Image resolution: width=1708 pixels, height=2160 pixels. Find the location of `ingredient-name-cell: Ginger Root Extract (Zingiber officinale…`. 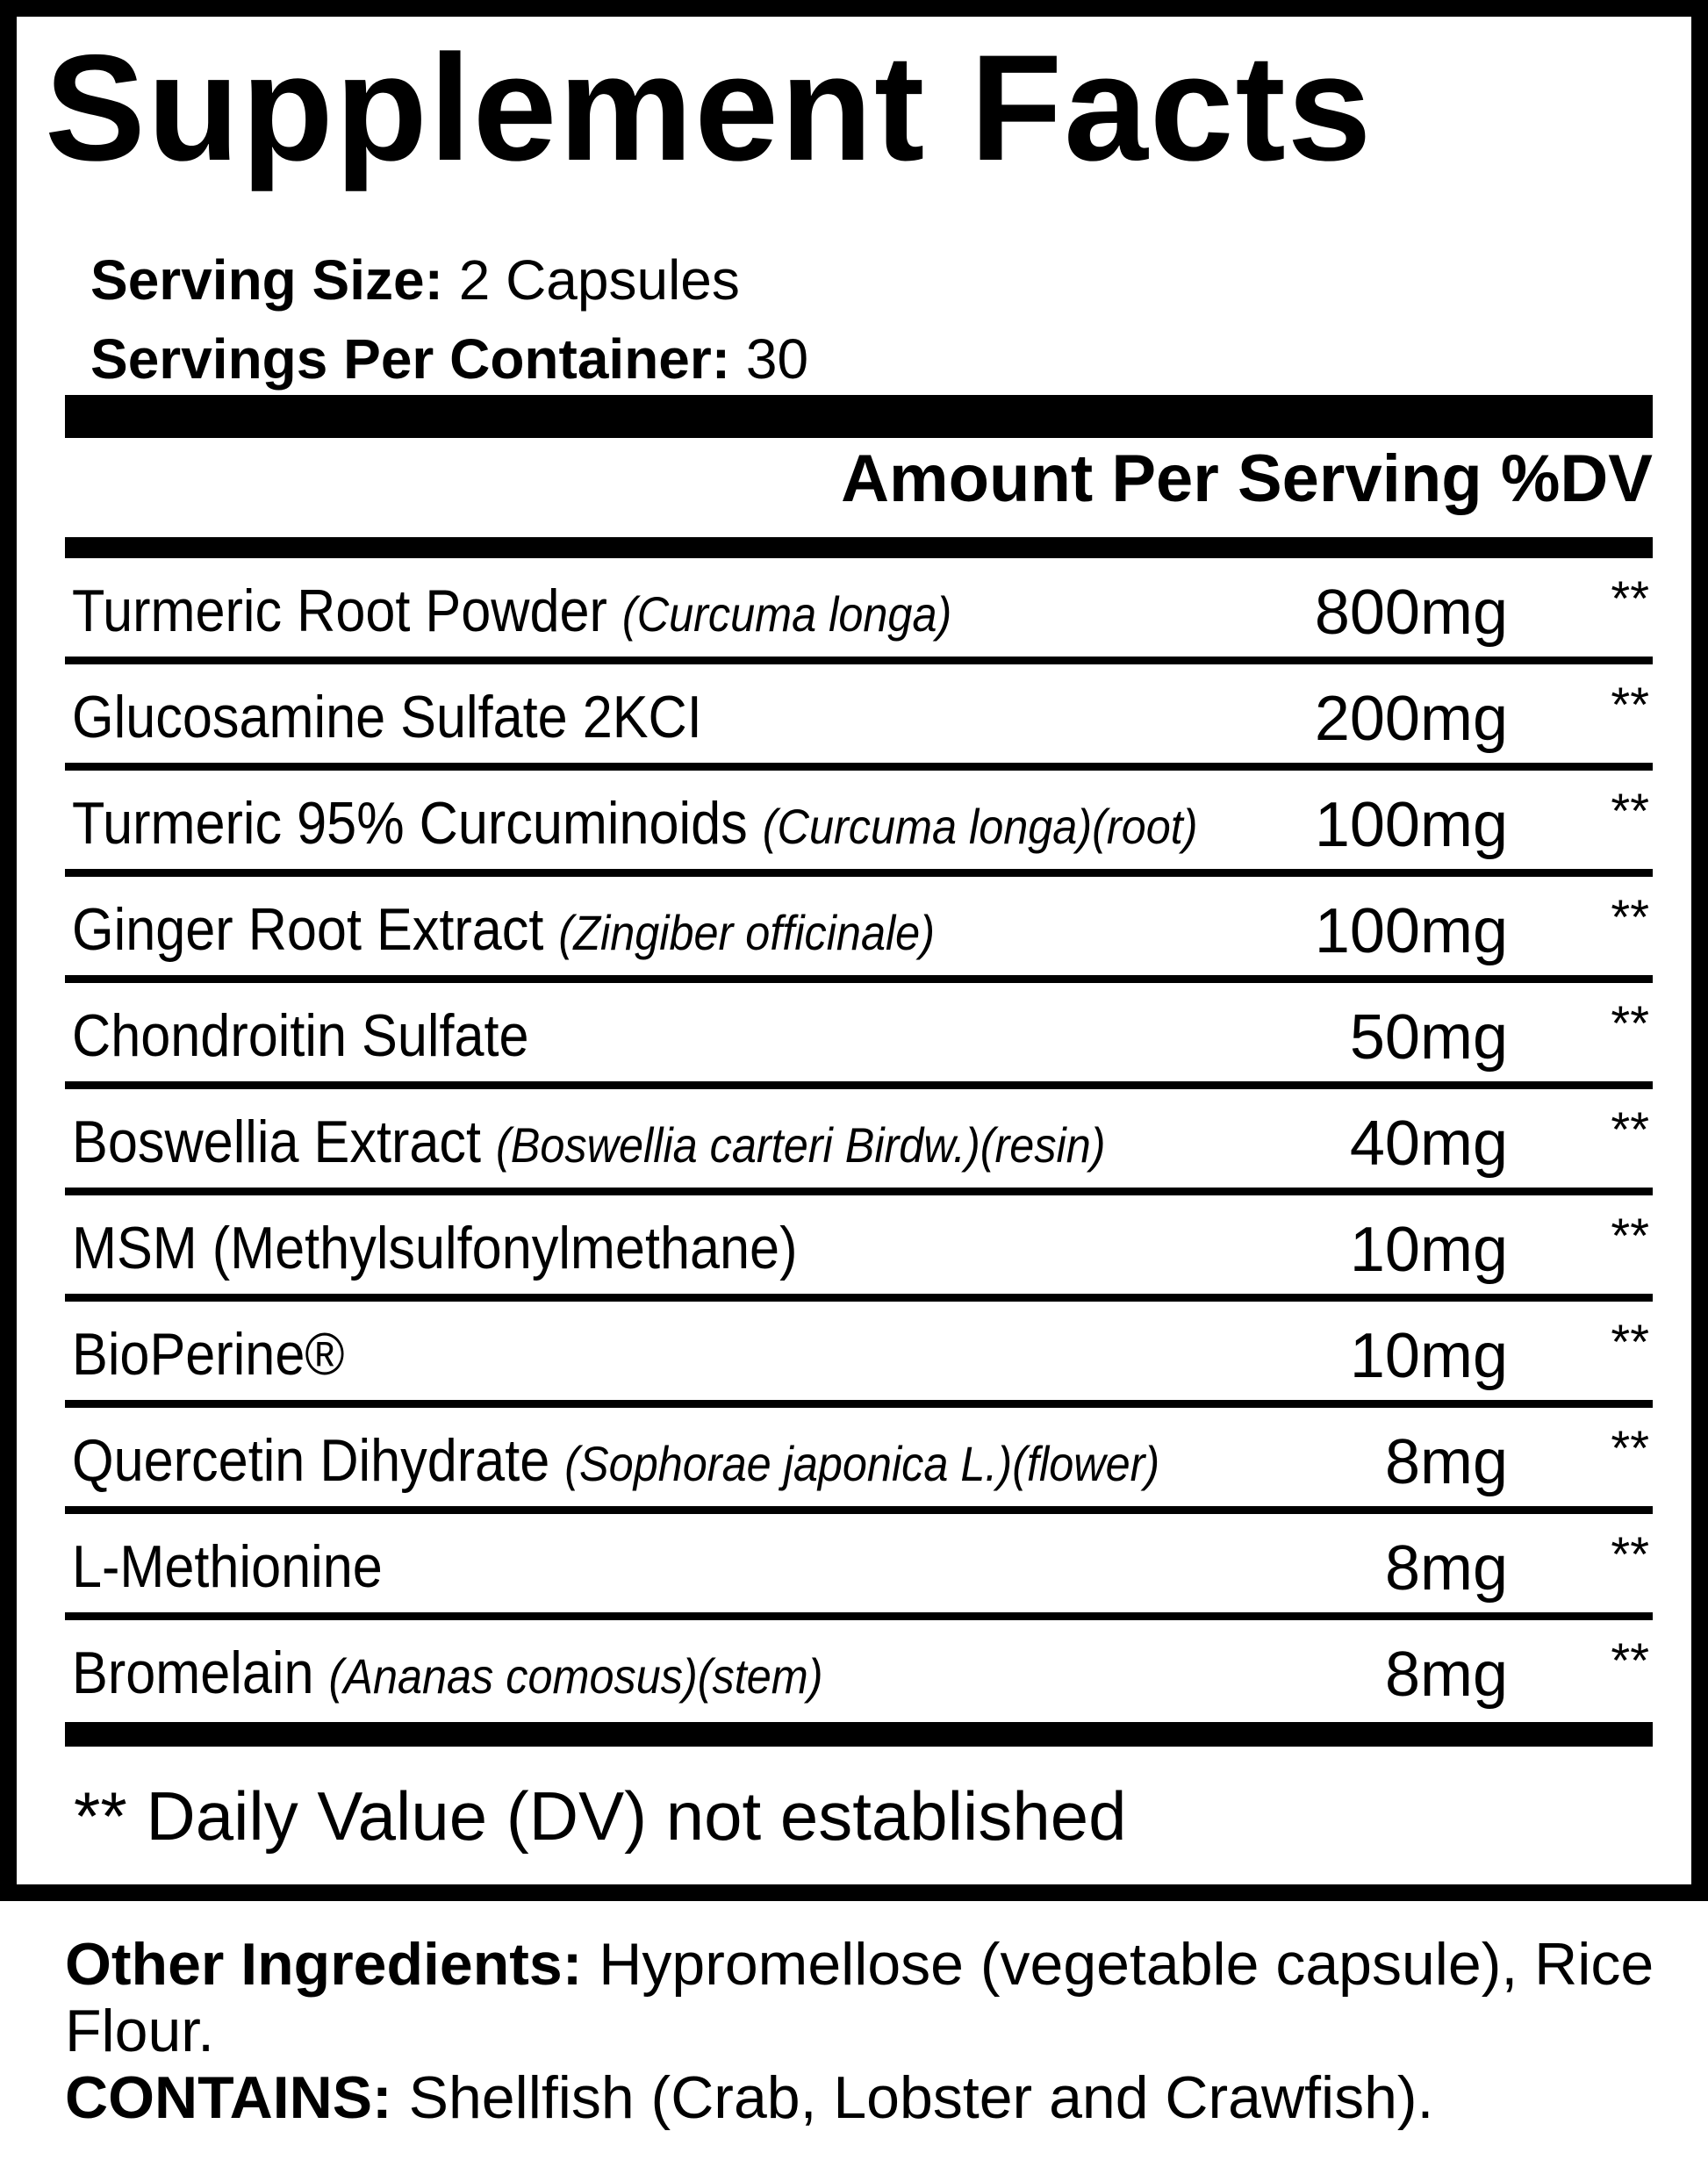

ingredient-name-cell: Ginger Root Extract (Zingiber officinale… is located at coordinates (503, 929).